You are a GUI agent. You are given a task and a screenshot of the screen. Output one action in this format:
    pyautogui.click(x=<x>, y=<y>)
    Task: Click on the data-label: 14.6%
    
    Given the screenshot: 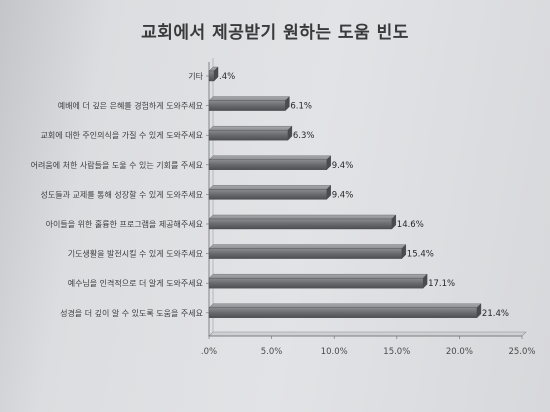 What is the action you would take?
    pyautogui.click(x=410, y=225)
    